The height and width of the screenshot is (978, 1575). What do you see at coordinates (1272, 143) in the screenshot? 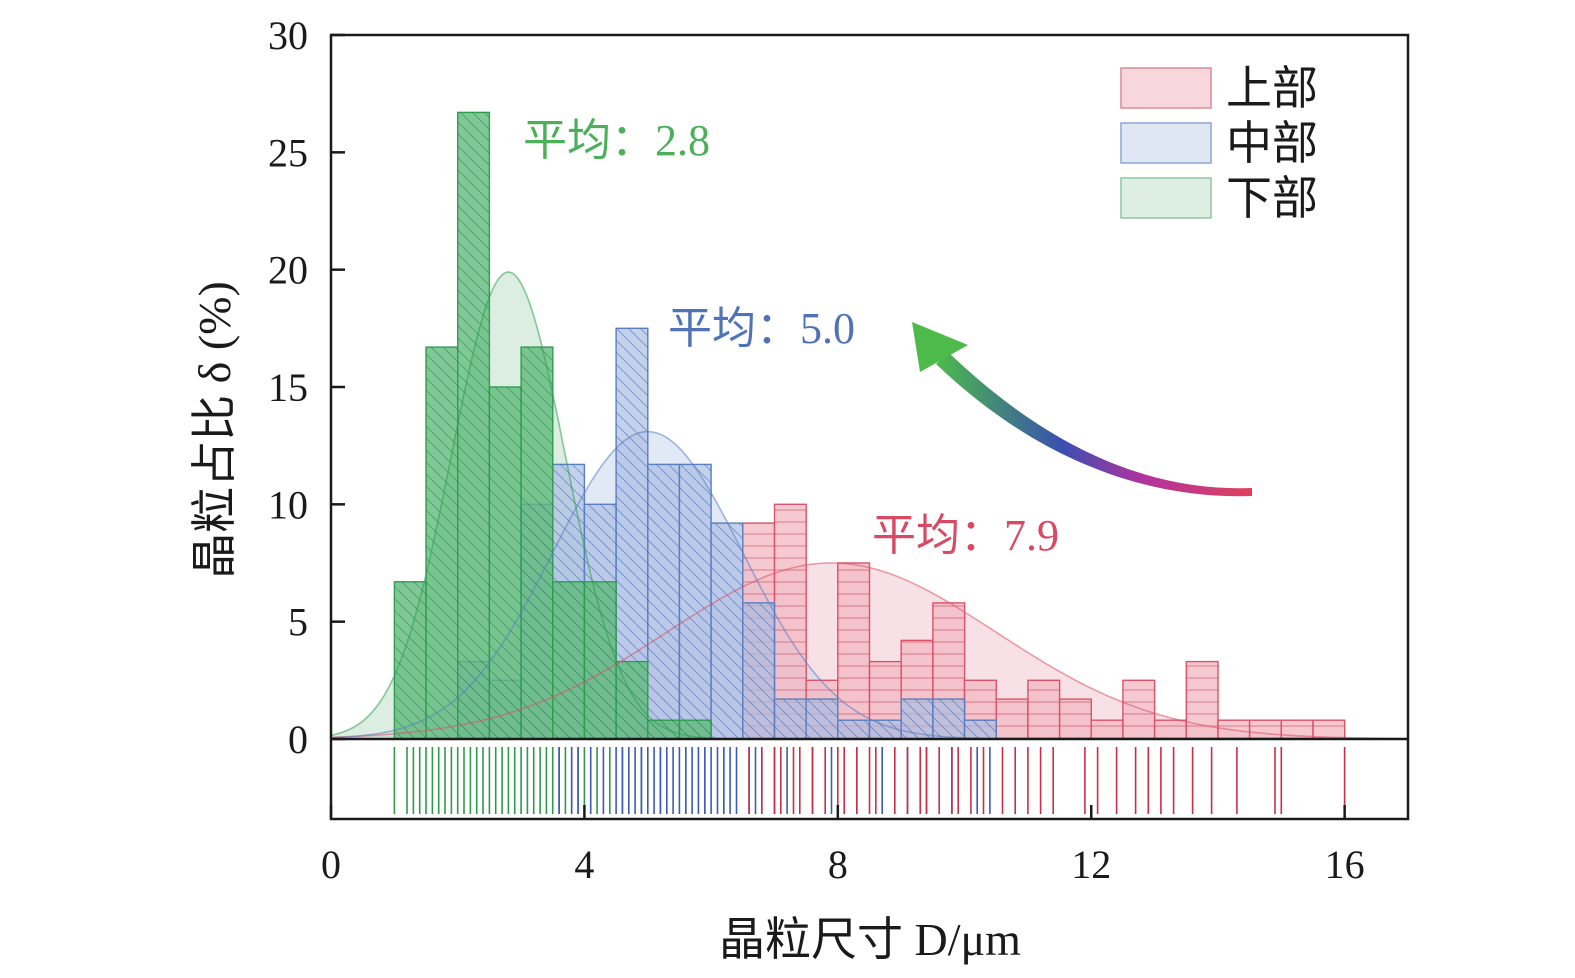
I see `legend-label-middle: 中部` at bounding box center [1272, 143].